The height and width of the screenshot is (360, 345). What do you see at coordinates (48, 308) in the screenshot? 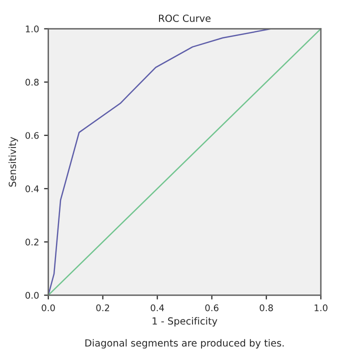
I see `x-tick-label: 0.0` at bounding box center [48, 308].